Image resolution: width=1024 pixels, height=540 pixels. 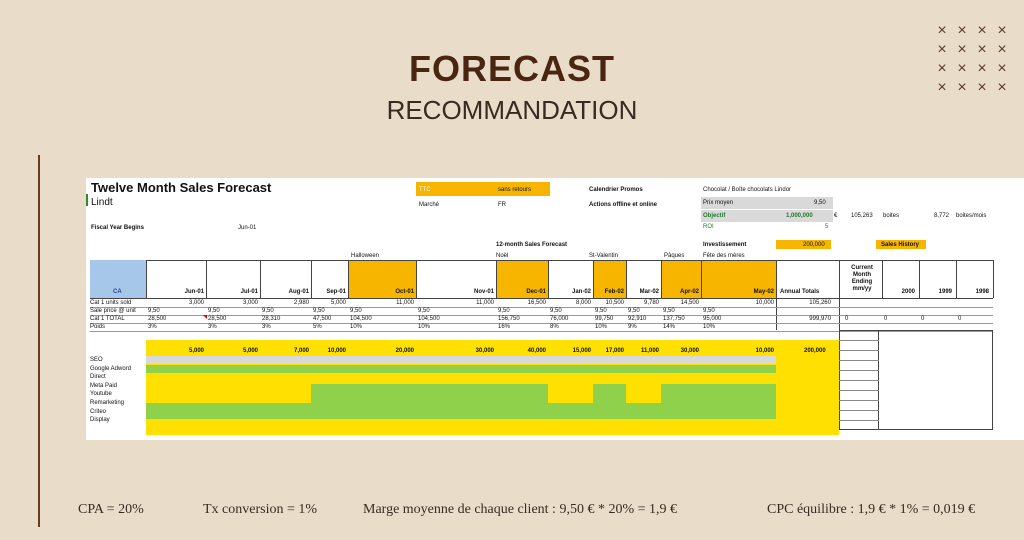 What do you see at coordinates (87, 200) in the screenshot?
I see `green-marker` at bounding box center [87, 200].